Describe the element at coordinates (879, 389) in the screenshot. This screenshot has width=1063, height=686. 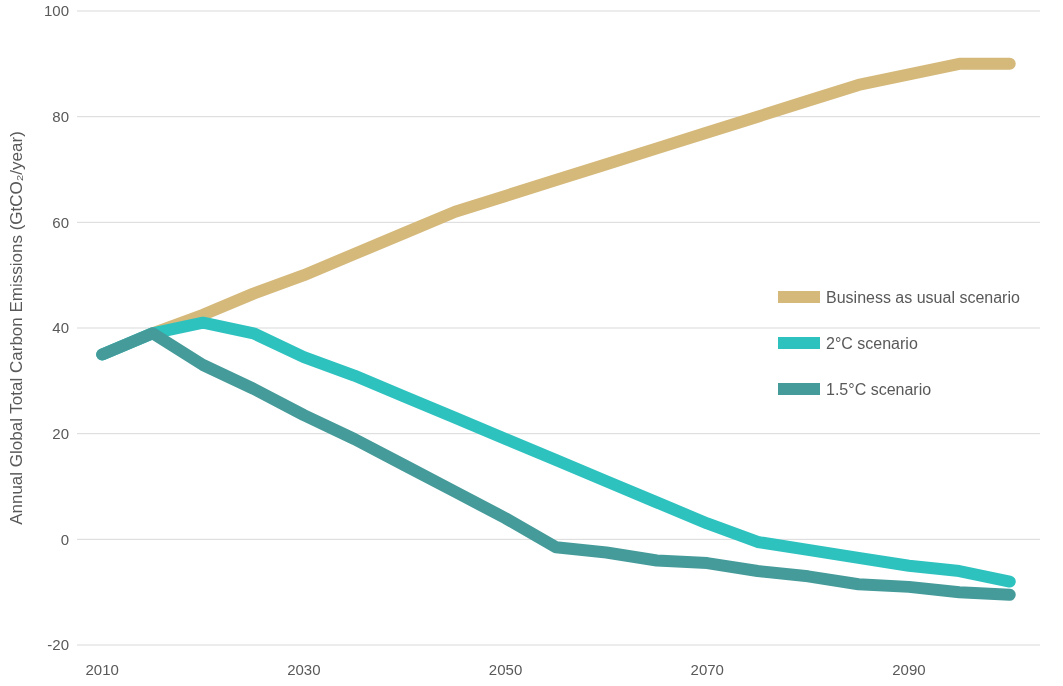
I see `legend-label: 1.5°C scenario` at that location.